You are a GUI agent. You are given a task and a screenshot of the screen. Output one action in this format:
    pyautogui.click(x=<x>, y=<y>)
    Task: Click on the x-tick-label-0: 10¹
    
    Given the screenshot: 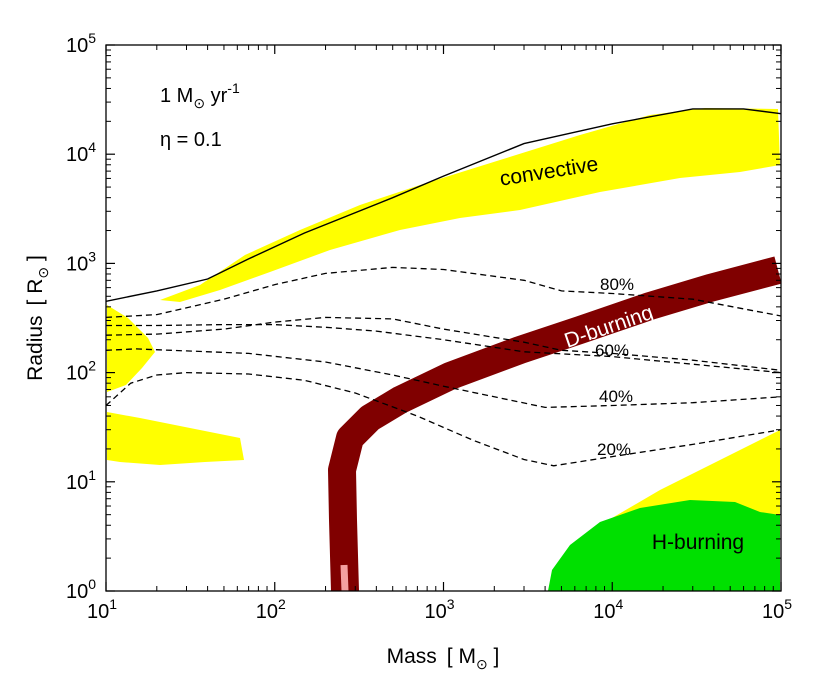 What is the action you would take?
    pyautogui.click(x=102, y=609)
    